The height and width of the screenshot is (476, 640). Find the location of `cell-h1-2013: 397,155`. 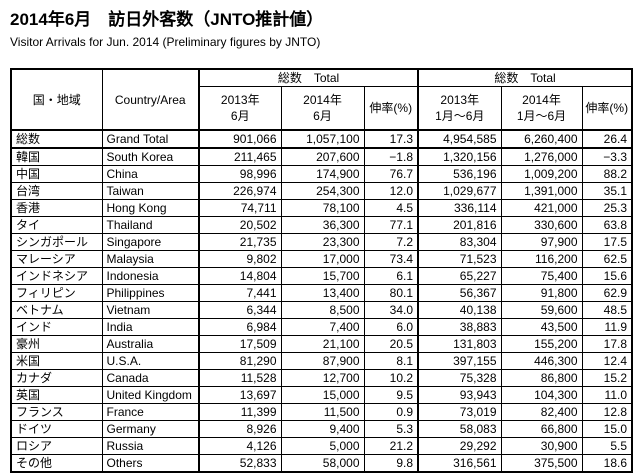

cell-h1-2013: 397,155 is located at coordinates (459, 361).